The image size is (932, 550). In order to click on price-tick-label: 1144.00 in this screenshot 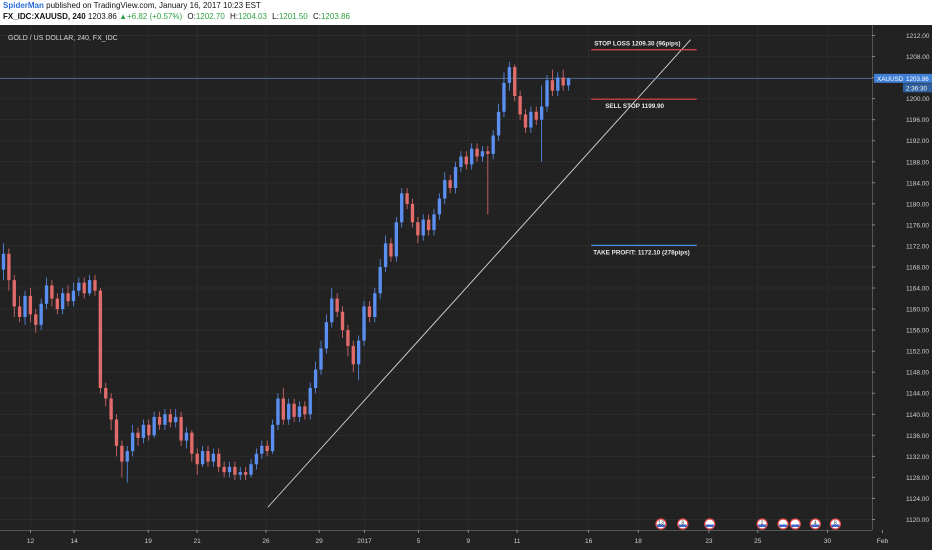, I will do `click(917, 394)`.